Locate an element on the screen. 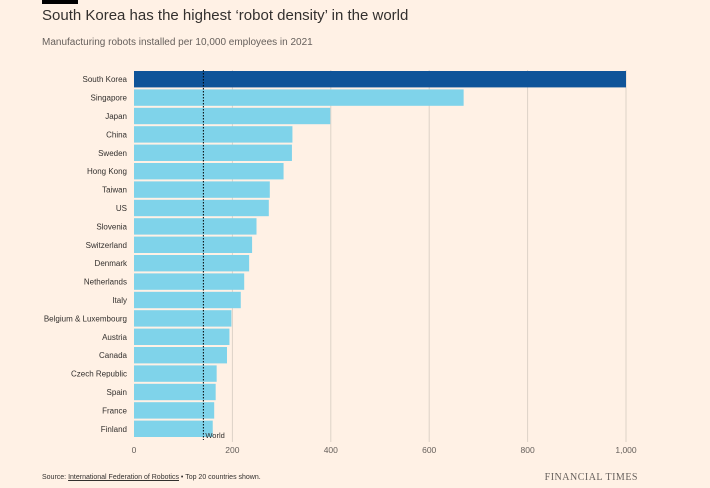 The height and width of the screenshot is (488, 710). category-label-italy: Italy is located at coordinates (119, 300).